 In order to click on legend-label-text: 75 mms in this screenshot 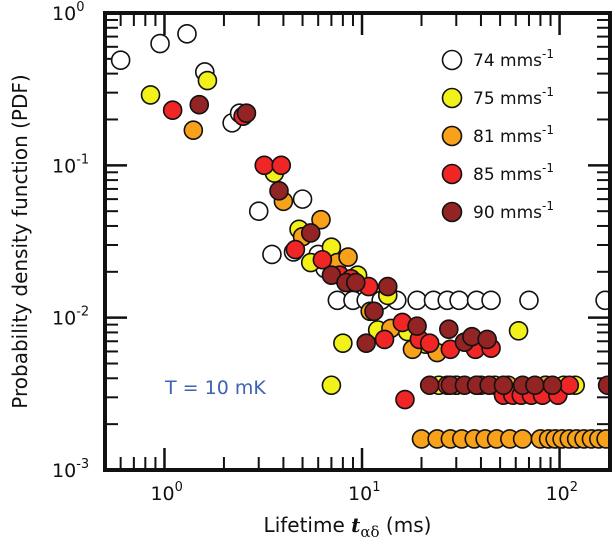, I will do `click(507, 99)`.